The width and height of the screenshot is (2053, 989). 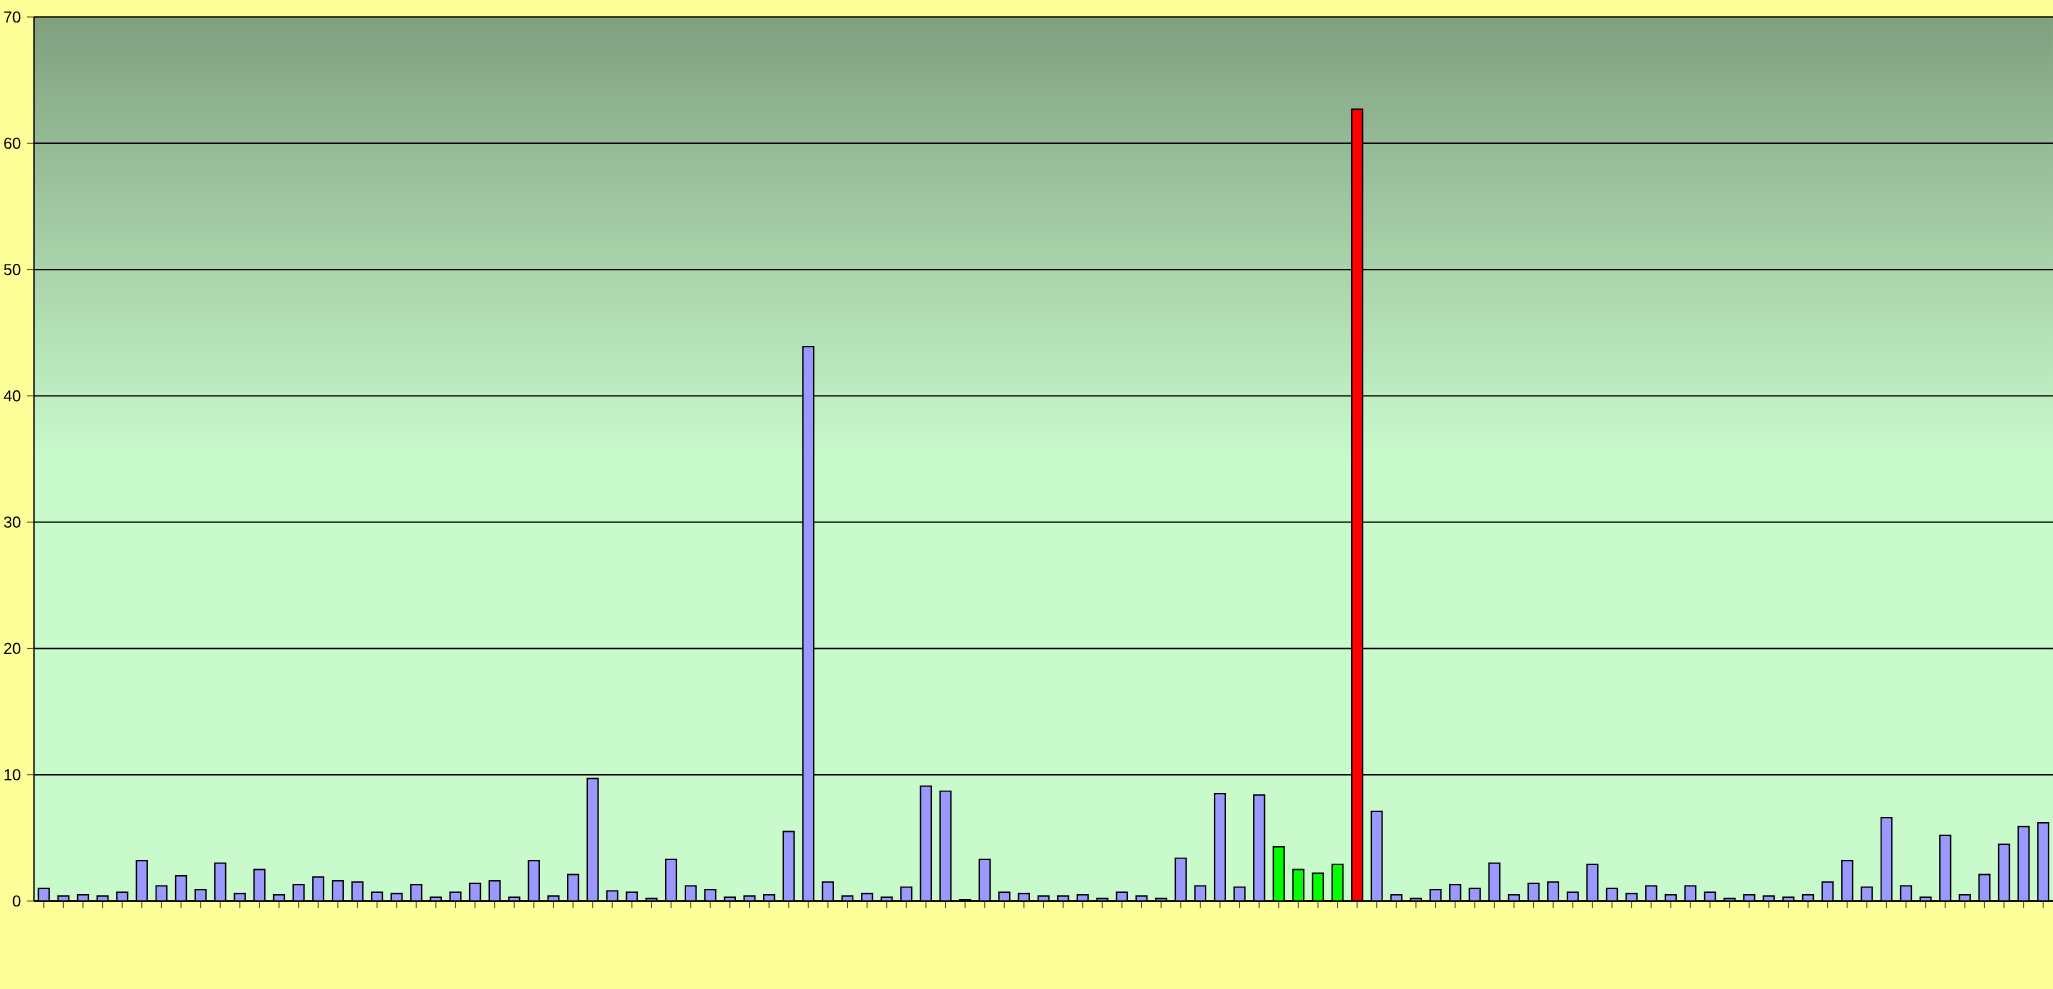 What do you see at coordinates (12, 17) in the screenshot?
I see `y-tick-label: 70` at bounding box center [12, 17].